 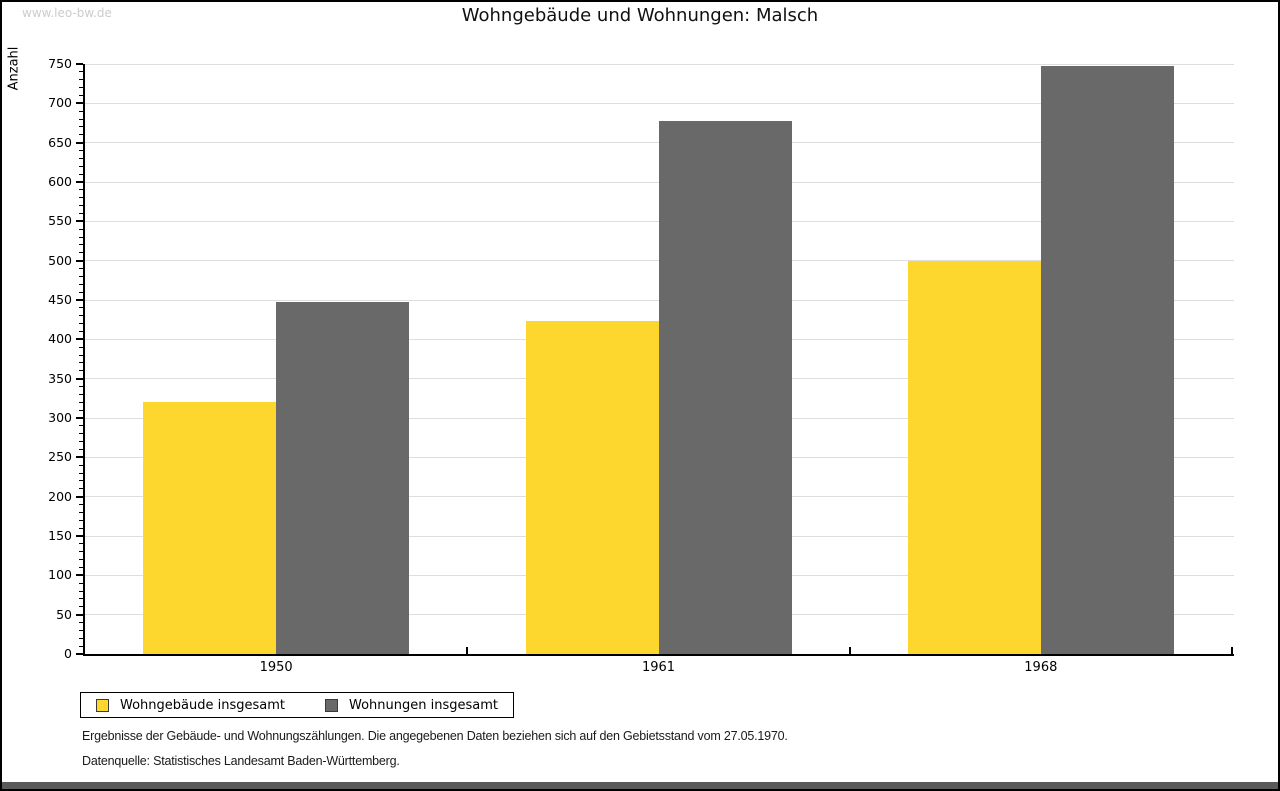 What do you see at coordinates (102, 705) in the screenshot?
I see `legend-swatch-yellow-icon` at bounding box center [102, 705].